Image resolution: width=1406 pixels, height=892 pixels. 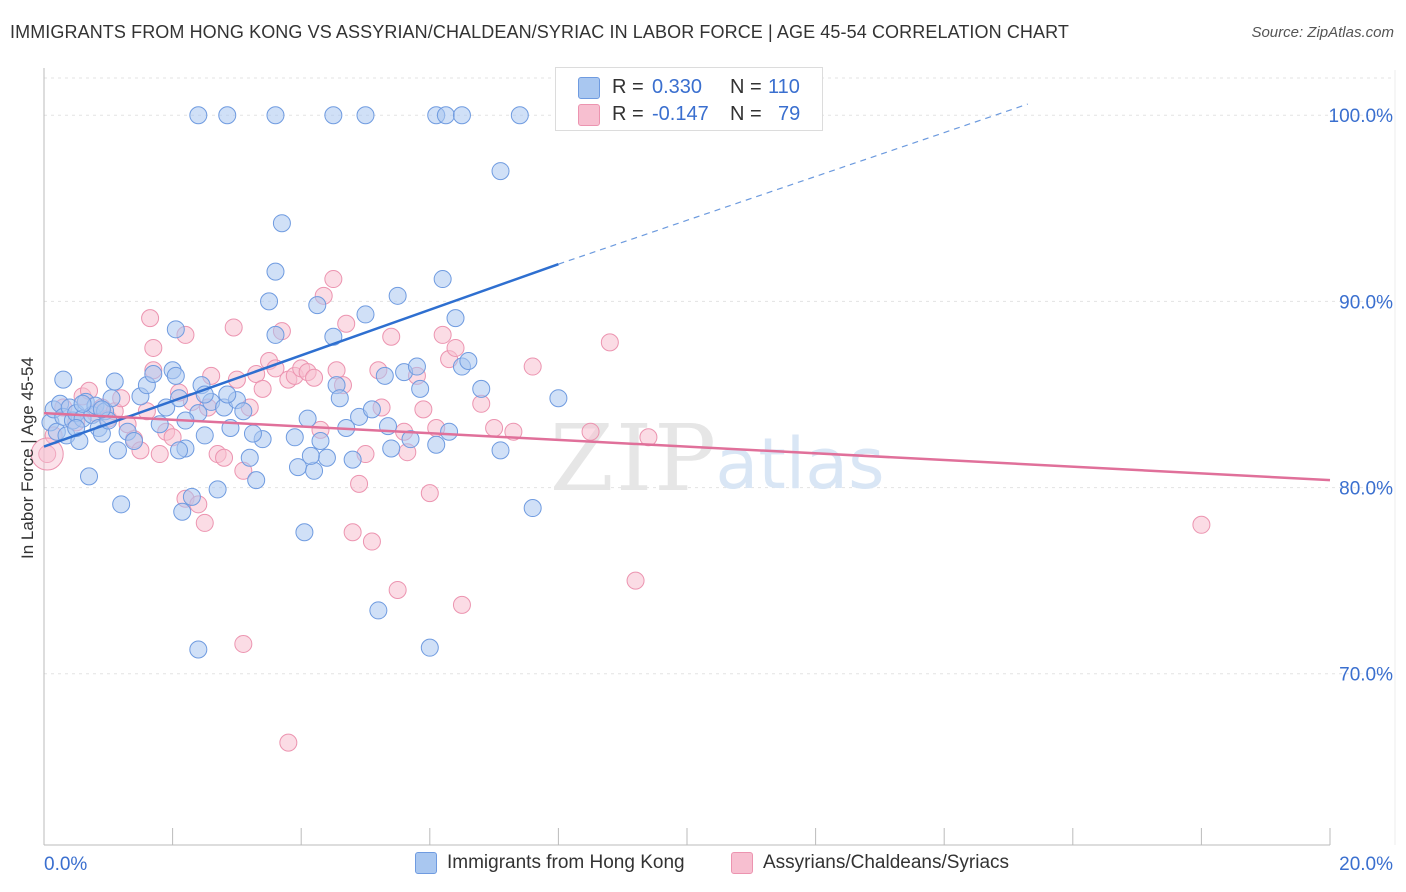 I want to click on legend-swatch-pink, so click(x=589, y=115).